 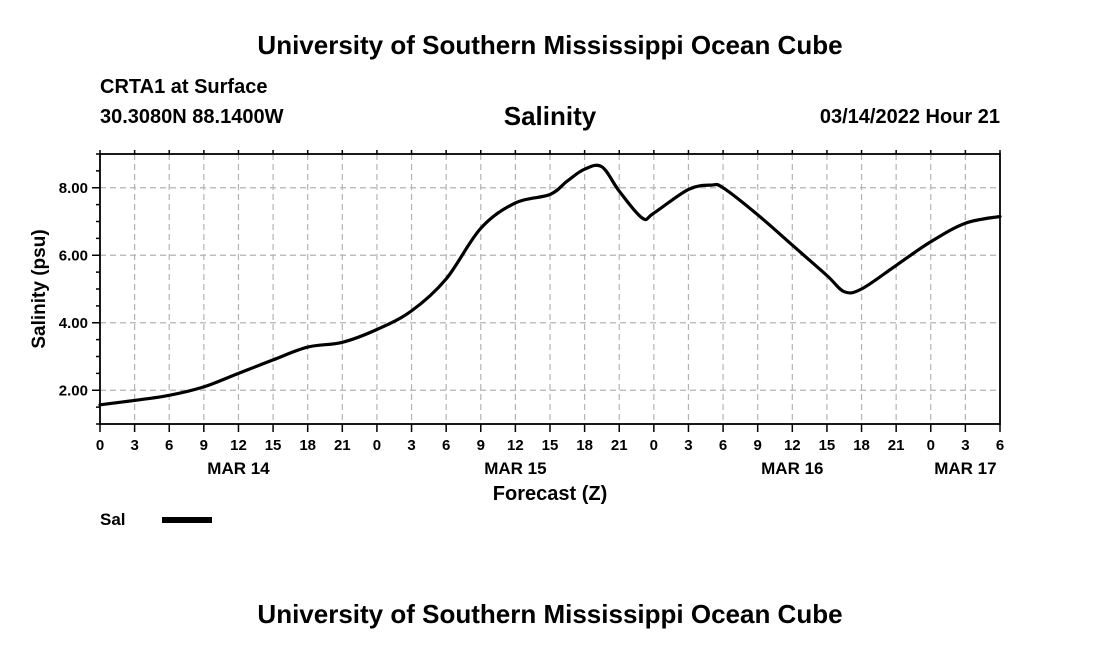 I want to click on x-axis-title: Forecast (Z), so click(x=550, y=494).